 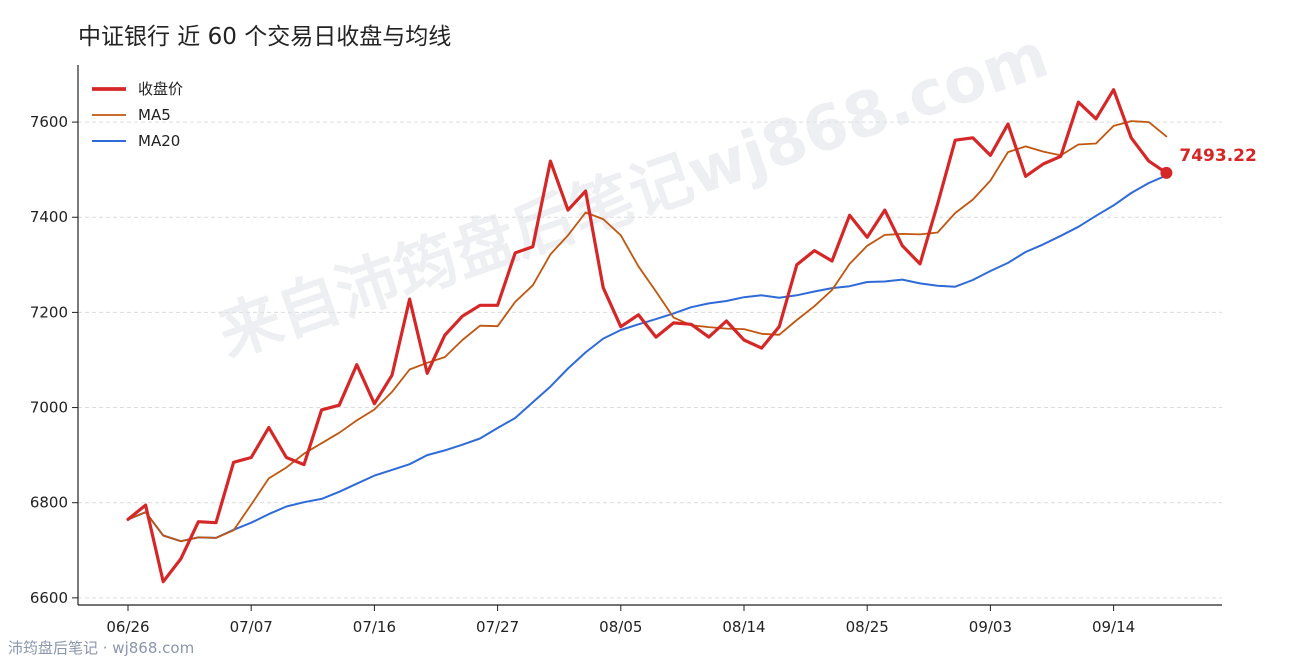 I want to click on chart-title: 中证银行 近 60 个交易日收盘与均线, so click(x=264, y=37).